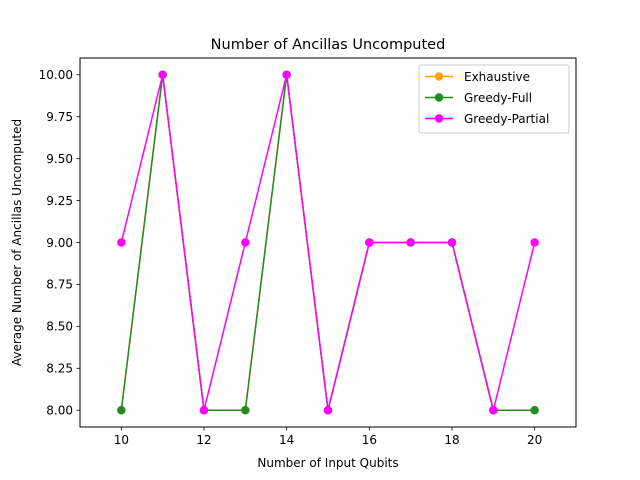  I want to click on y-tick-label: 8.25, so click(59, 369).